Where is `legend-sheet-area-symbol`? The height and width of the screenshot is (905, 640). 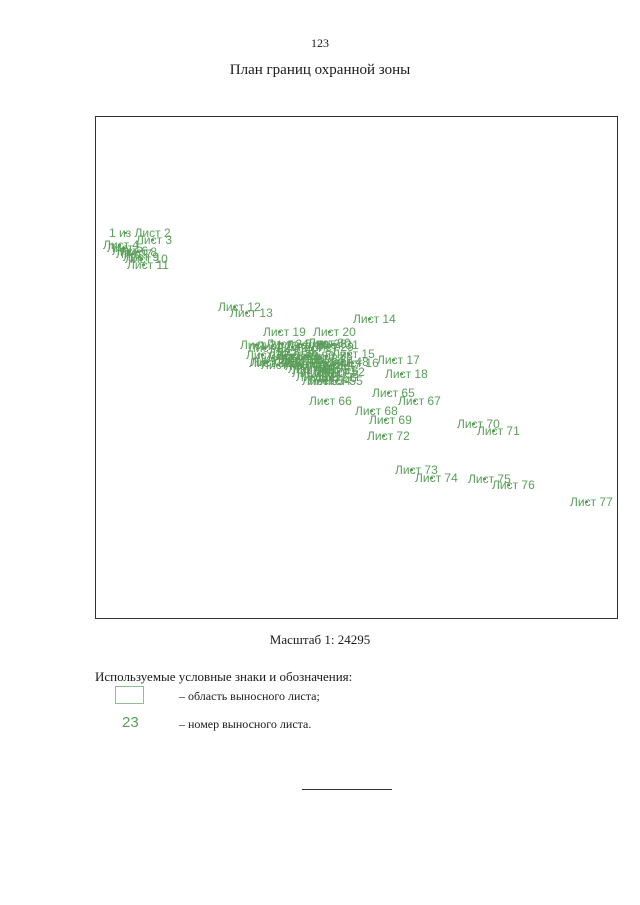 legend-sheet-area-symbol is located at coordinates (129, 695).